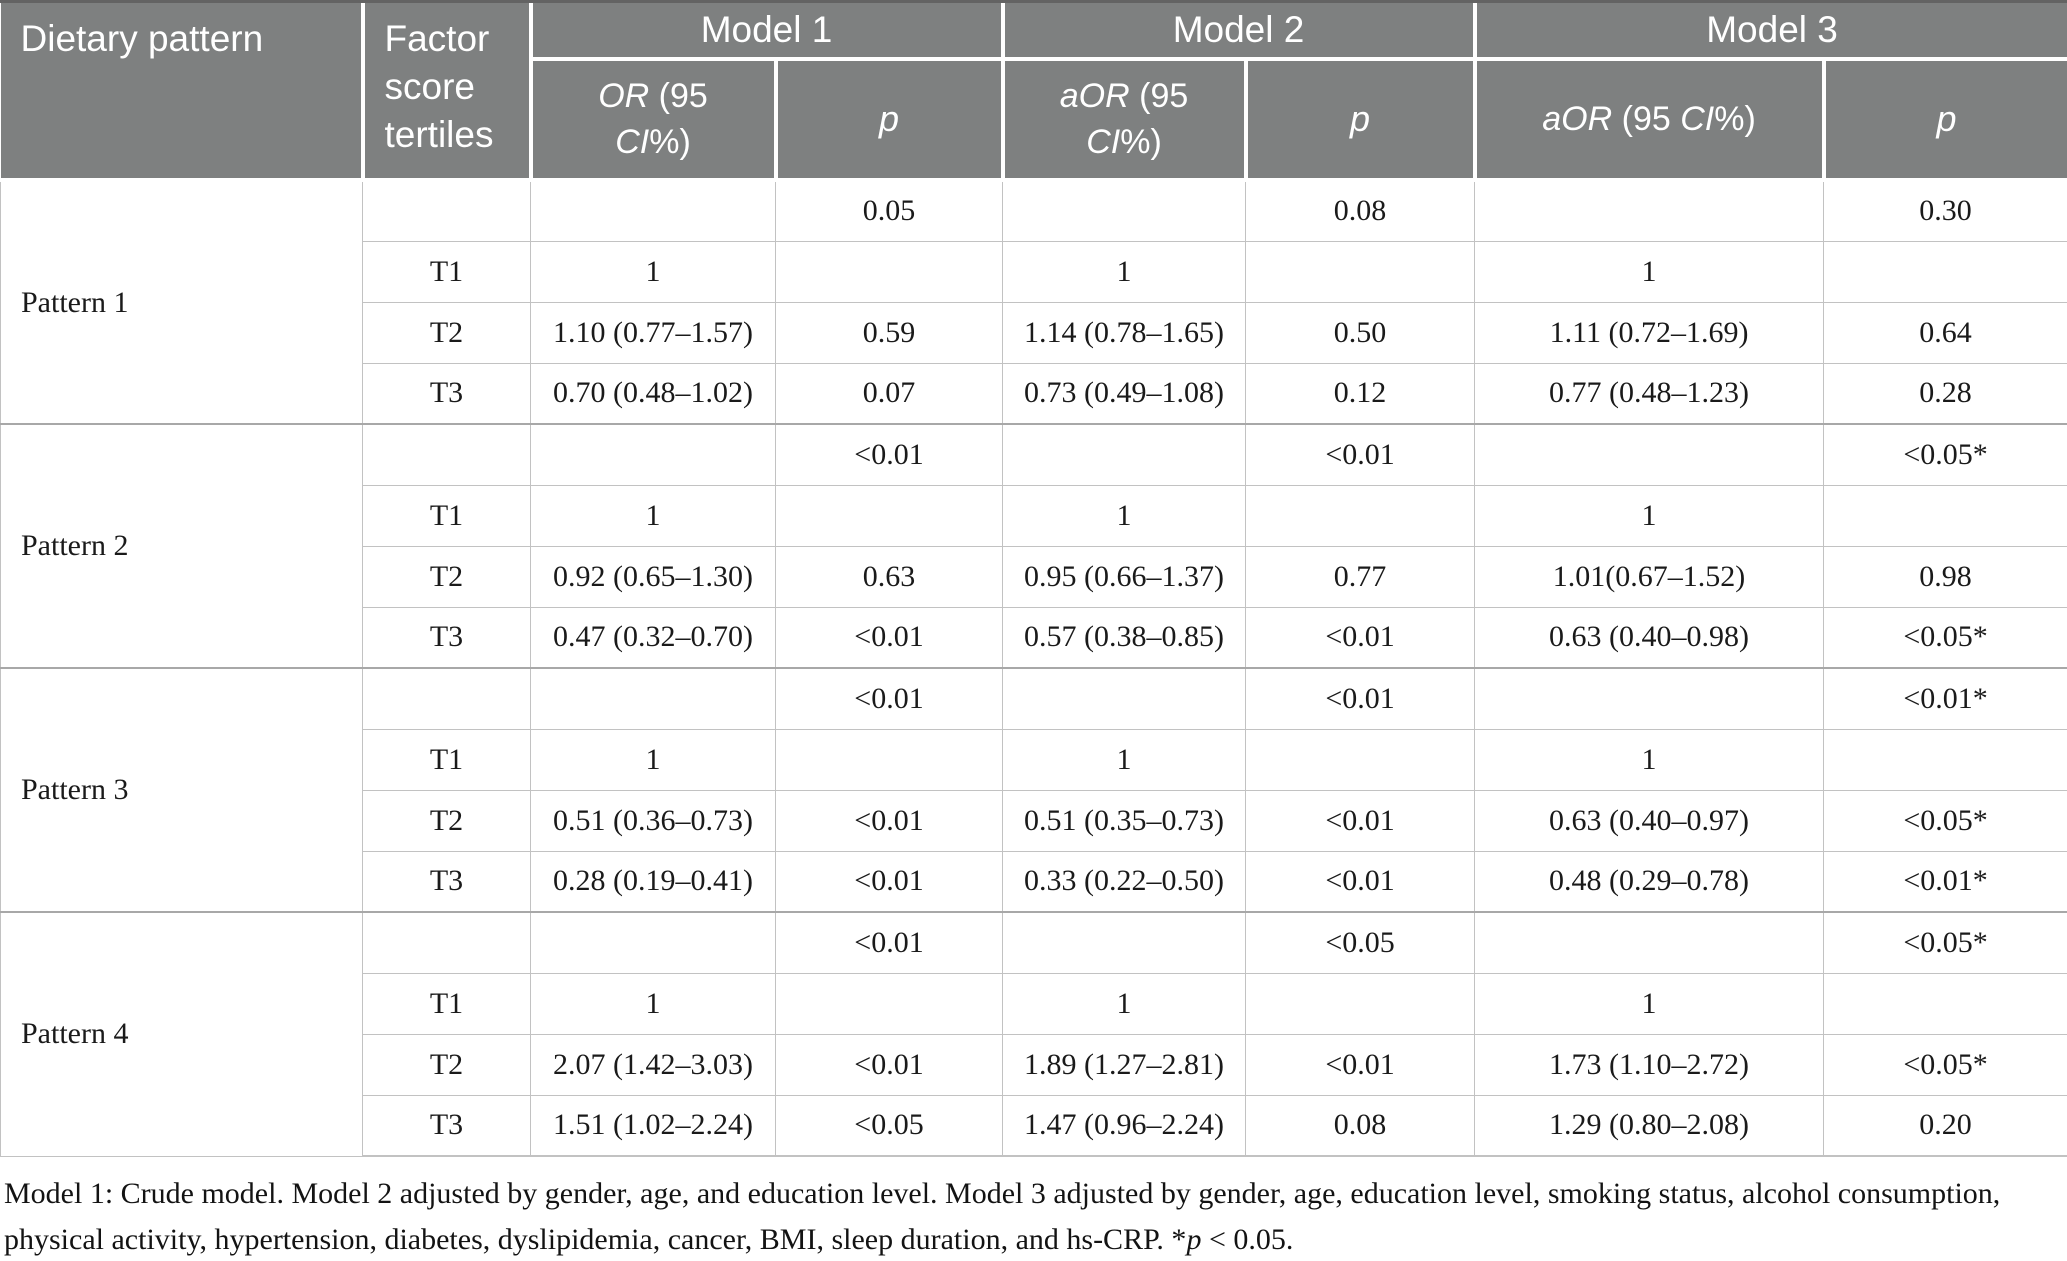 This screenshot has width=2067, height=1261. Describe the element at coordinates (1103, 141) in the screenshot. I see `ci-label: CI` at that location.